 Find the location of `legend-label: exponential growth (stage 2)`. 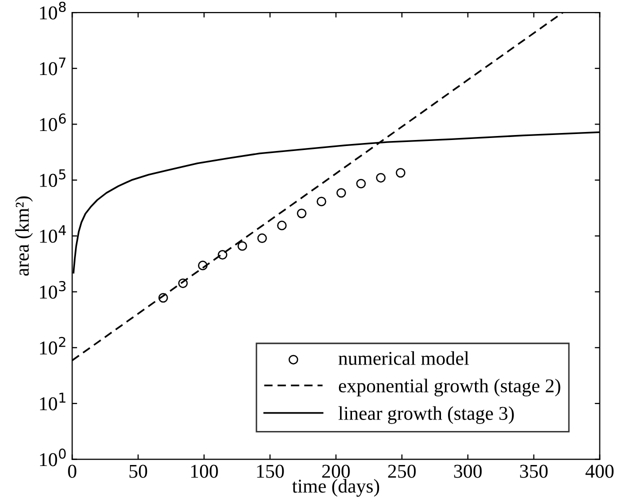

legend-label: exponential growth (stage 2) is located at coordinates (449, 387).